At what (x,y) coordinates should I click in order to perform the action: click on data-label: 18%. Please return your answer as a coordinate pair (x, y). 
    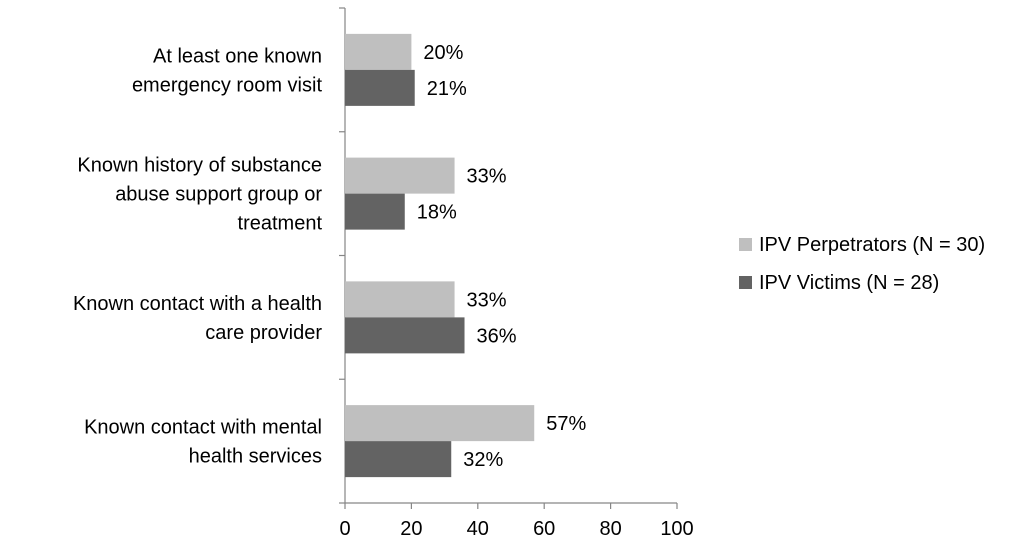
    Looking at the image, I should click on (437, 213).